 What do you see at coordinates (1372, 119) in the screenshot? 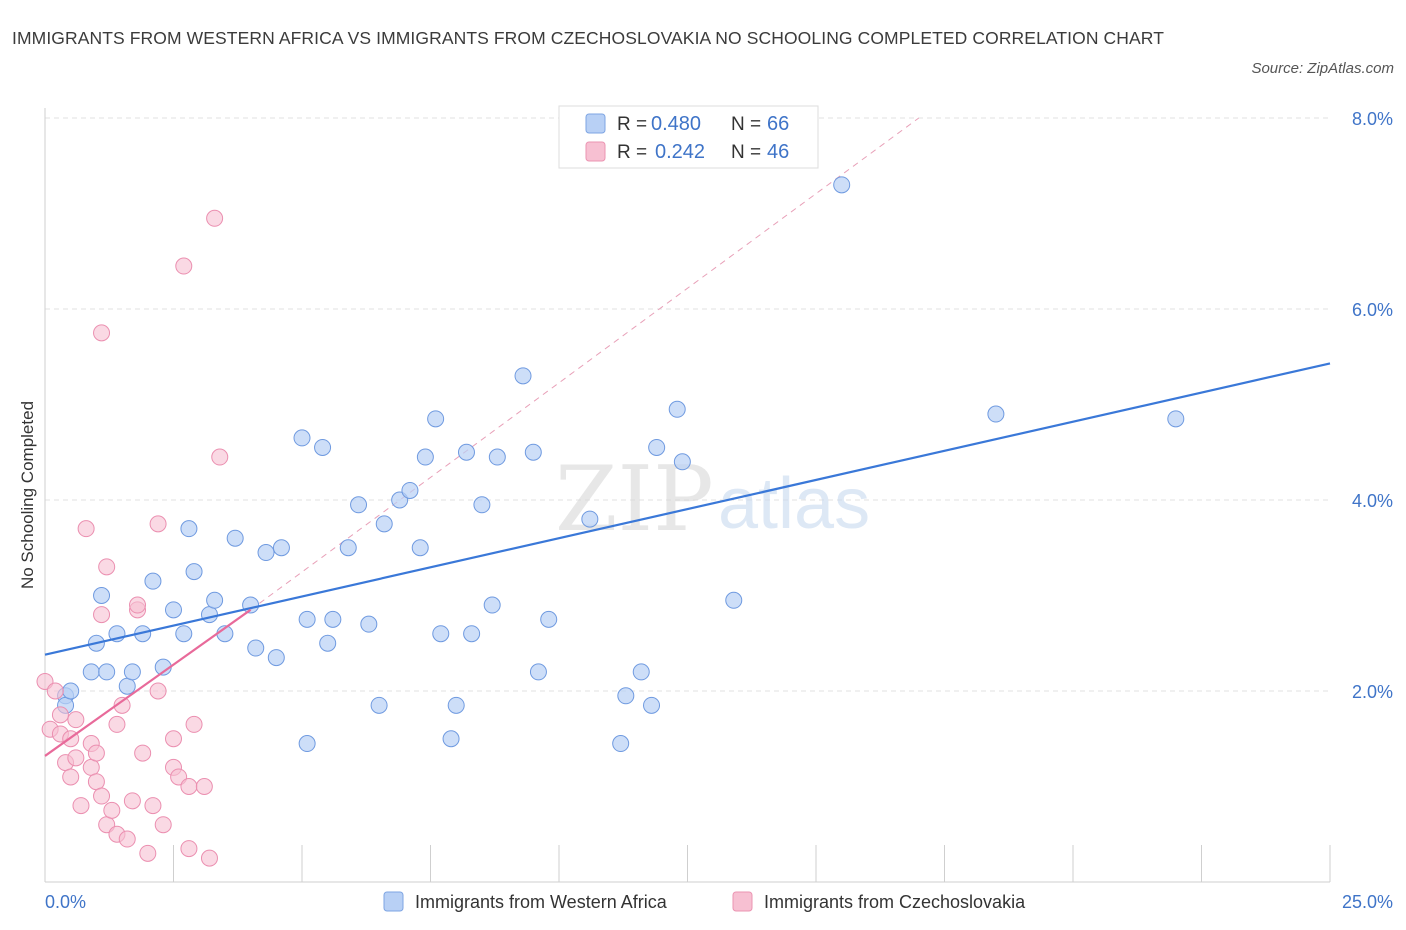
I see `y-tick-label-3: 8.0%` at bounding box center [1372, 119].